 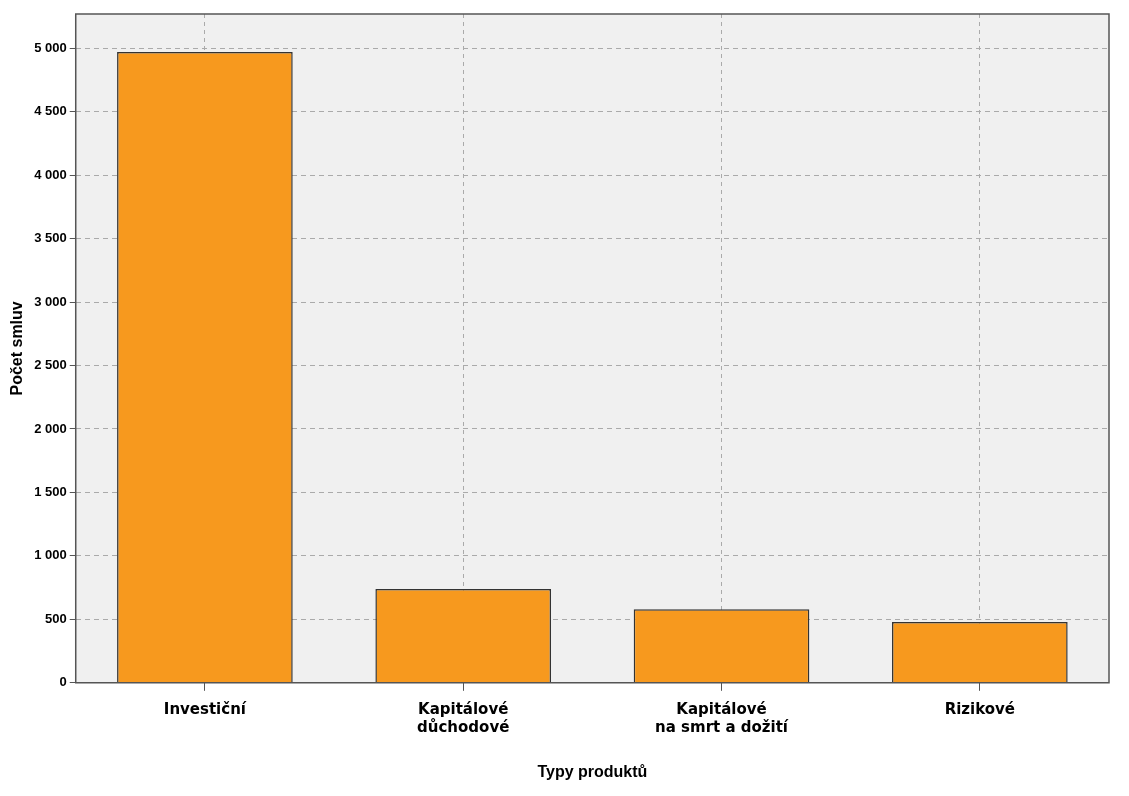 I want to click on y-axis-title: Počet smluv, so click(x=17, y=348).